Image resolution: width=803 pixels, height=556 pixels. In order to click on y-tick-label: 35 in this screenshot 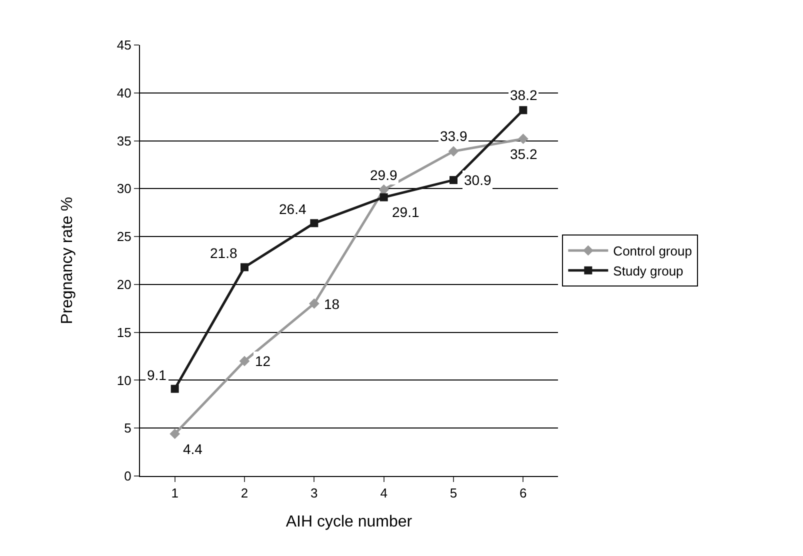, I will do `click(124, 140)`.